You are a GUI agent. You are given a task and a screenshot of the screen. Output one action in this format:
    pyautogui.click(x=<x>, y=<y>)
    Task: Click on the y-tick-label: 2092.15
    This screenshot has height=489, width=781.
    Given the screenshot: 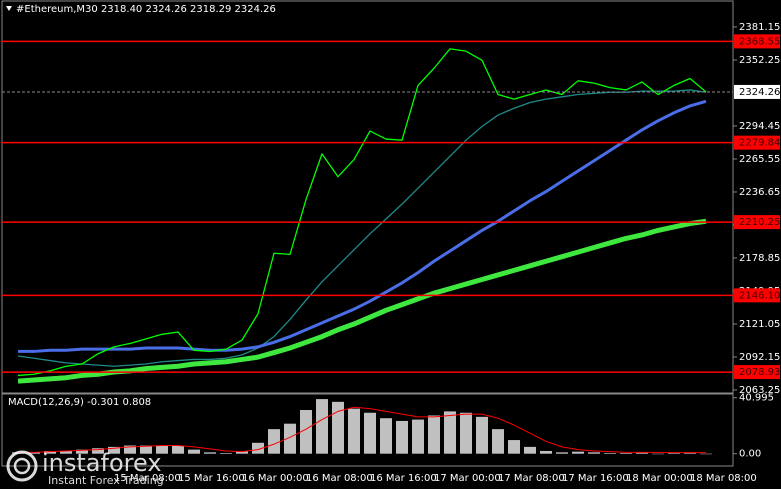 What is the action you would take?
    pyautogui.click(x=759, y=357)
    